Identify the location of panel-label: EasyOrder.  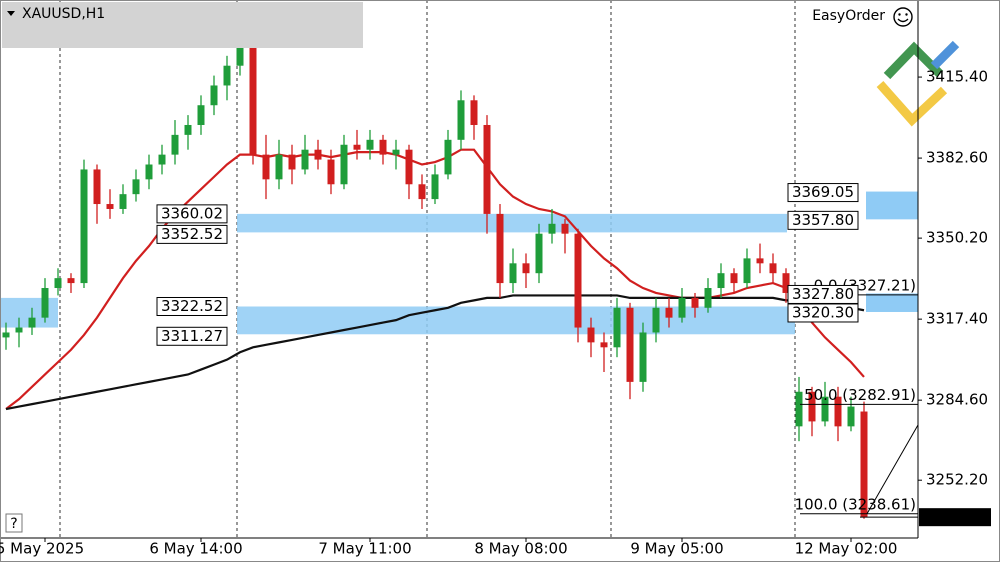
(848, 16).